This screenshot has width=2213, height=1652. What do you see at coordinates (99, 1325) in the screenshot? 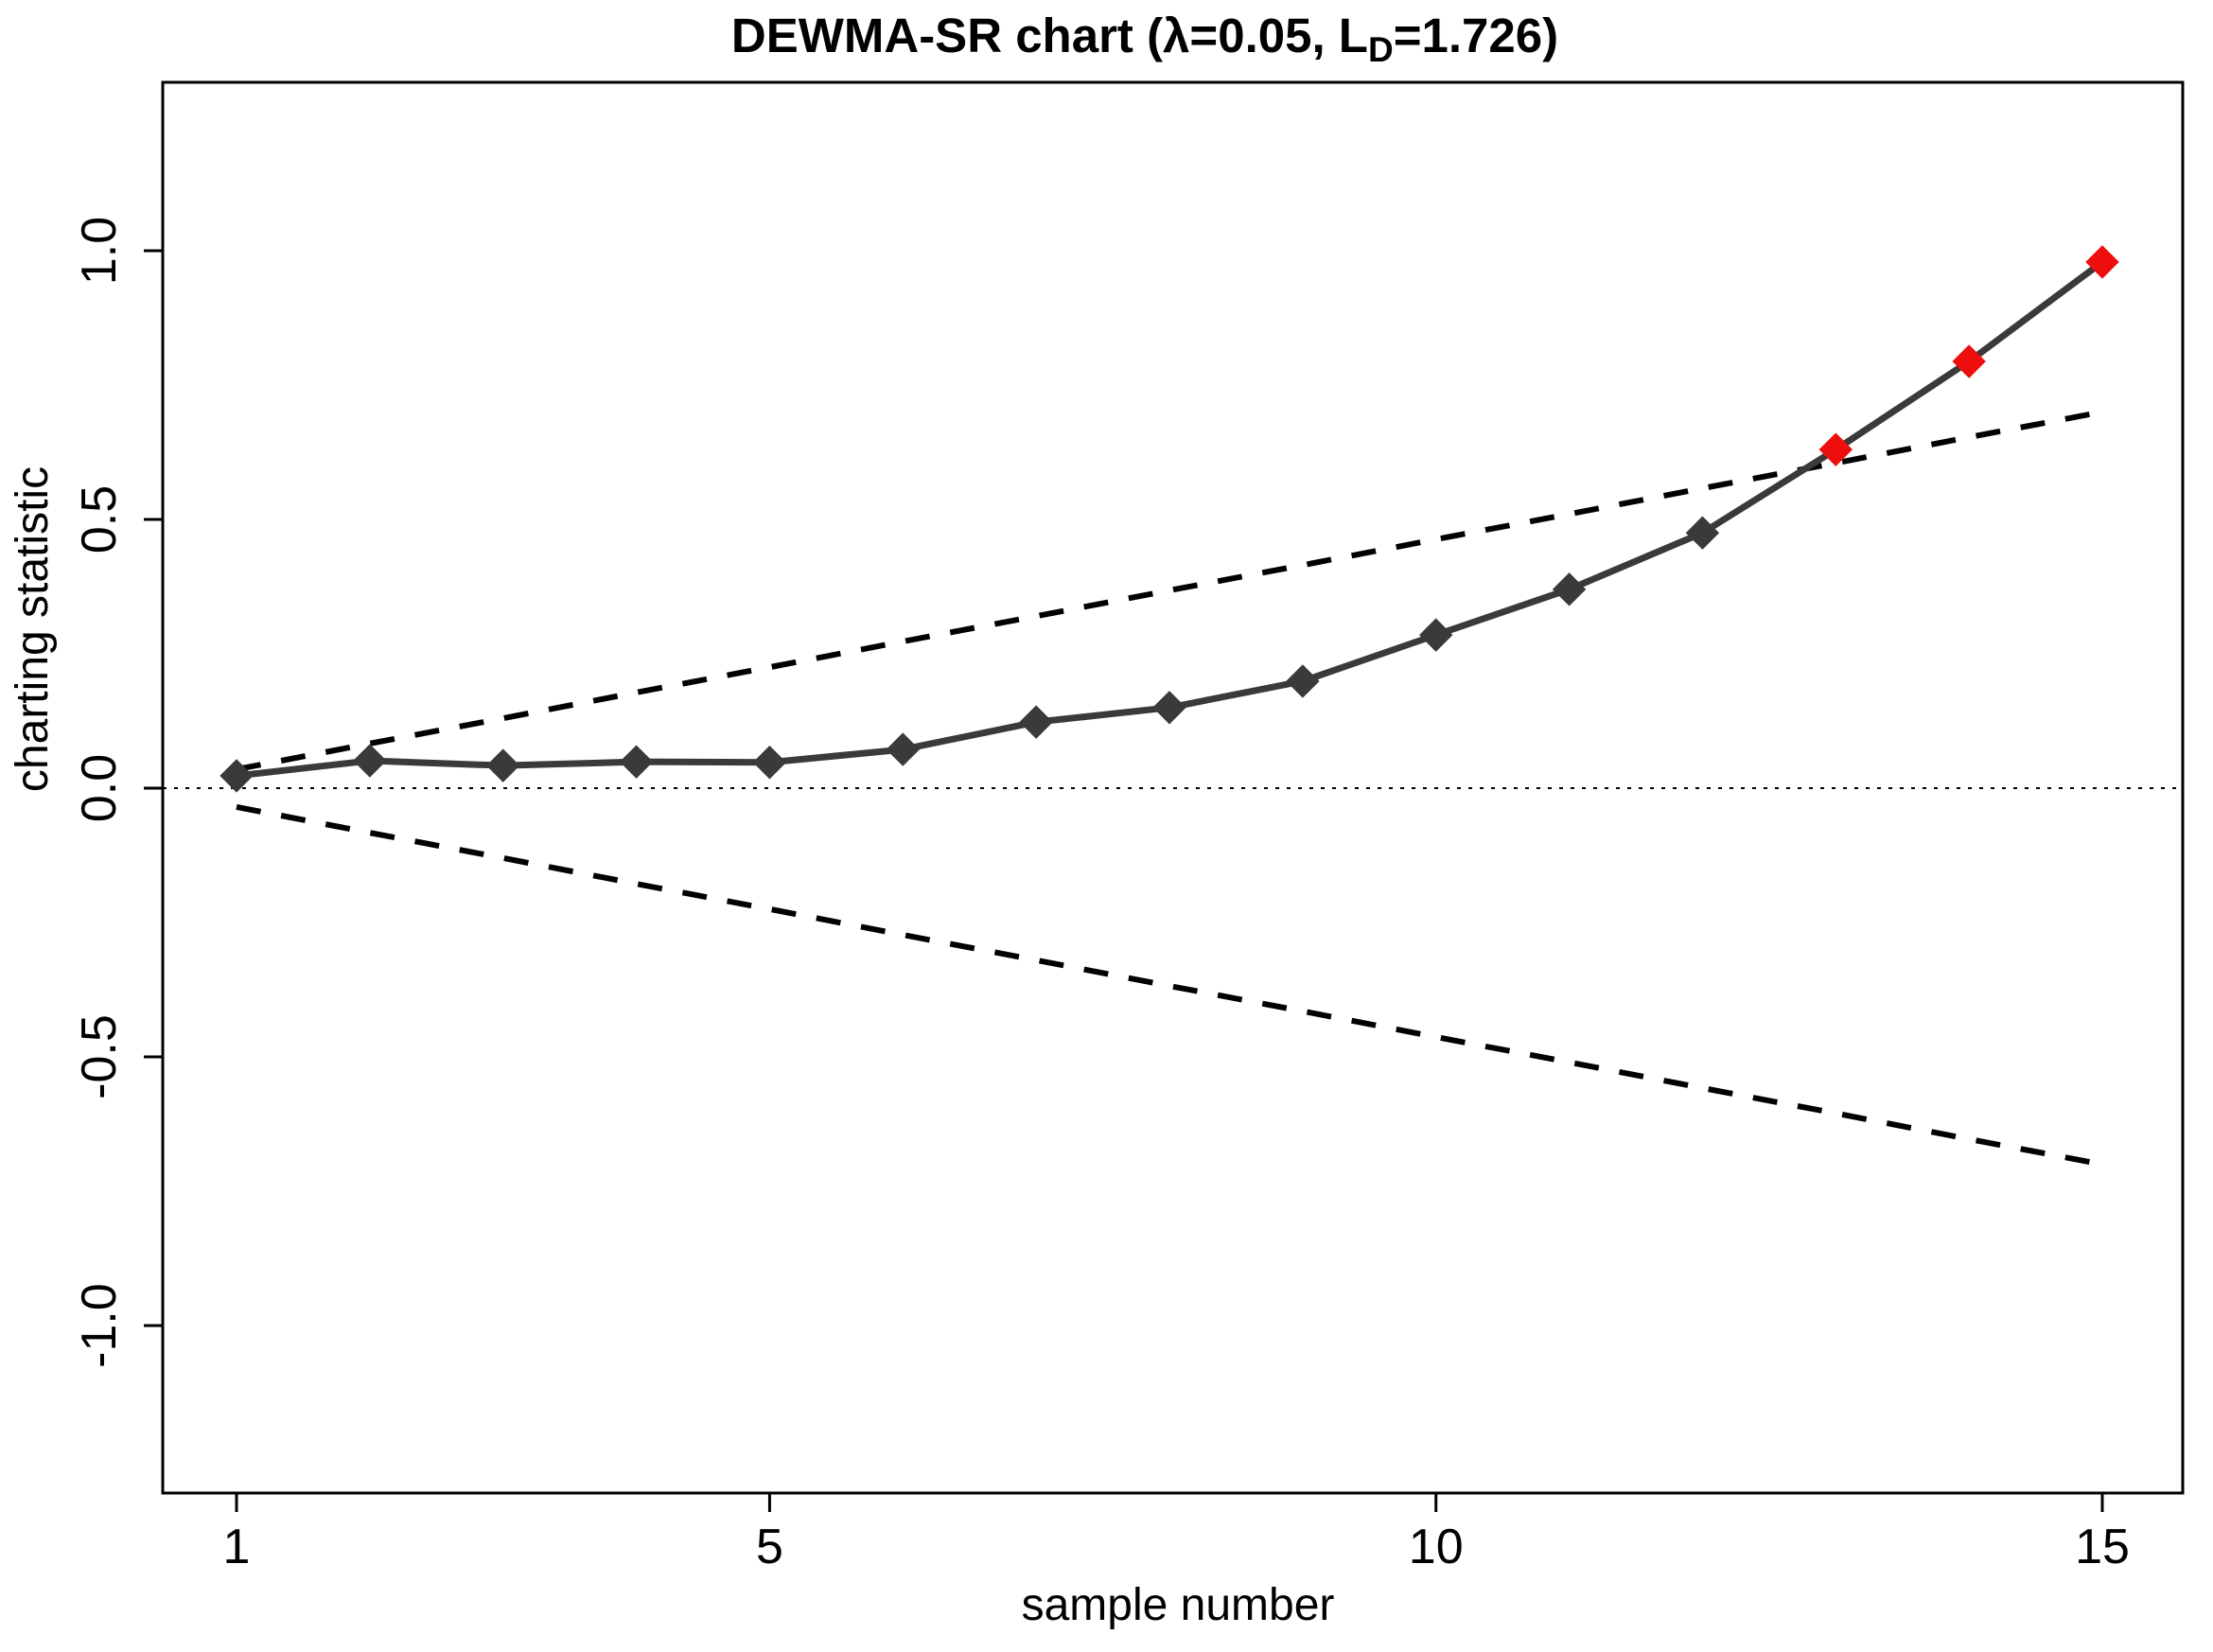
I see `y-tick-label: -1.0` at bounding box center [99, 1325].